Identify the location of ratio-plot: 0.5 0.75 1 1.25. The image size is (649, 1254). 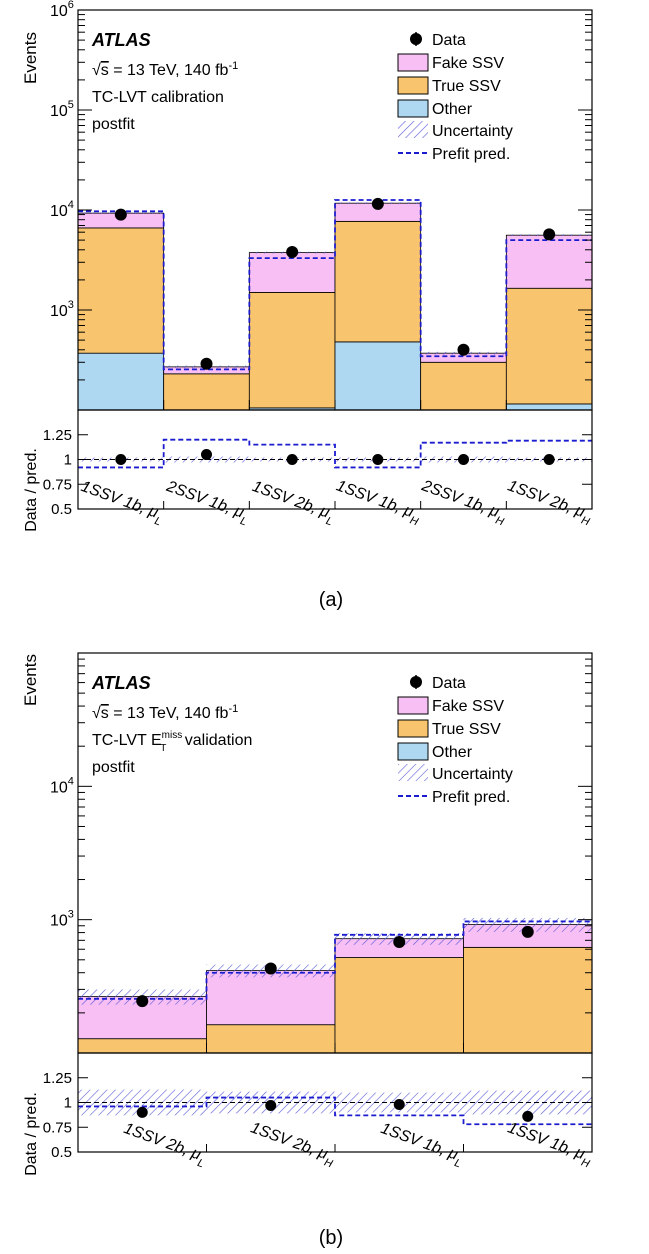
(318, 463).